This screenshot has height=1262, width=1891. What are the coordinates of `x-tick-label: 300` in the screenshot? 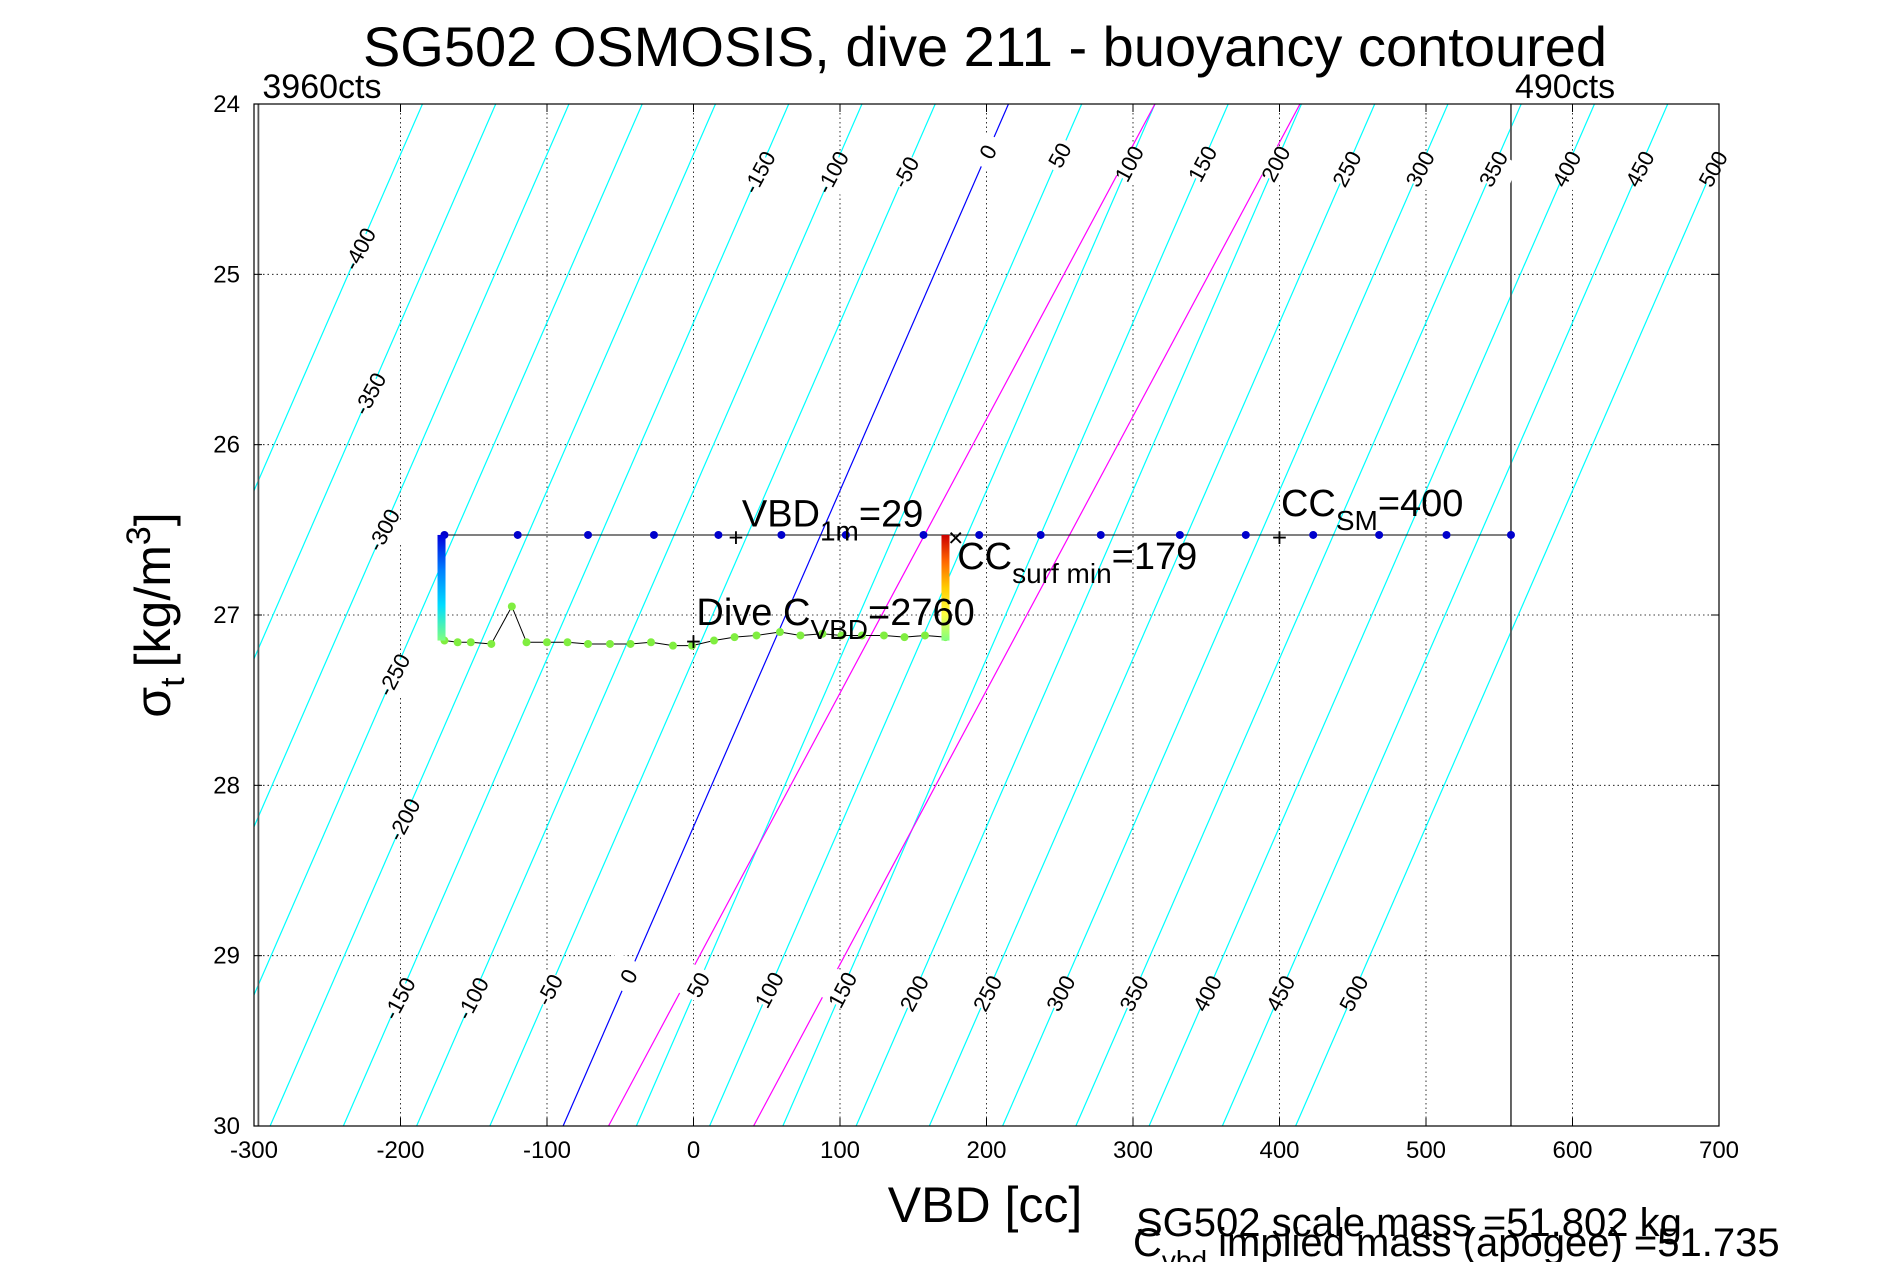 It's located at (1133, 1150).